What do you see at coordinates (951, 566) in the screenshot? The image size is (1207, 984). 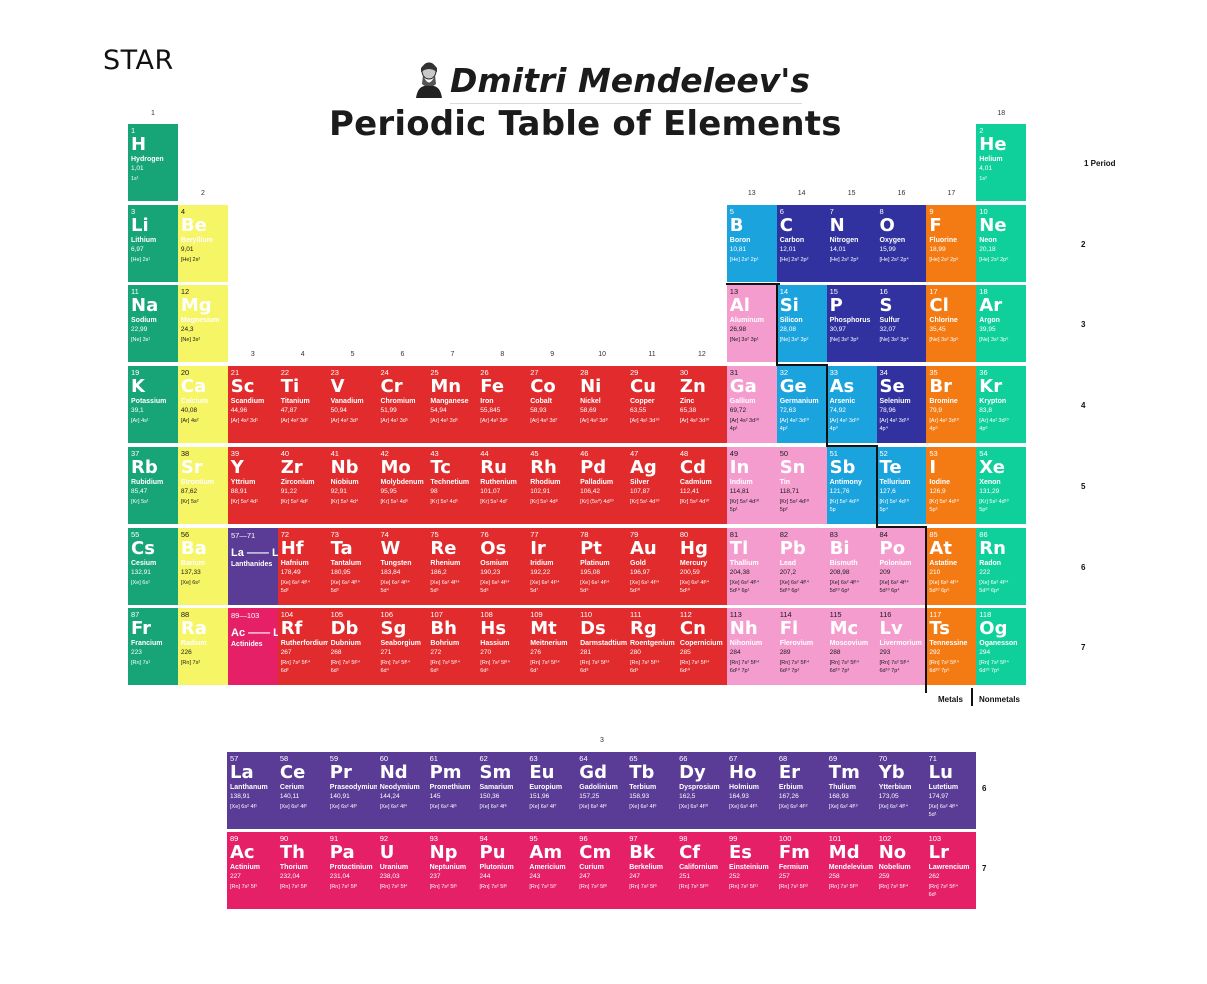 I see `element-cell-at: 85 At Astatine 210 [Xe] 6s² 4f¹⁴ 5d¹⁰ 6p⁵` at bounding box center [951, 566].